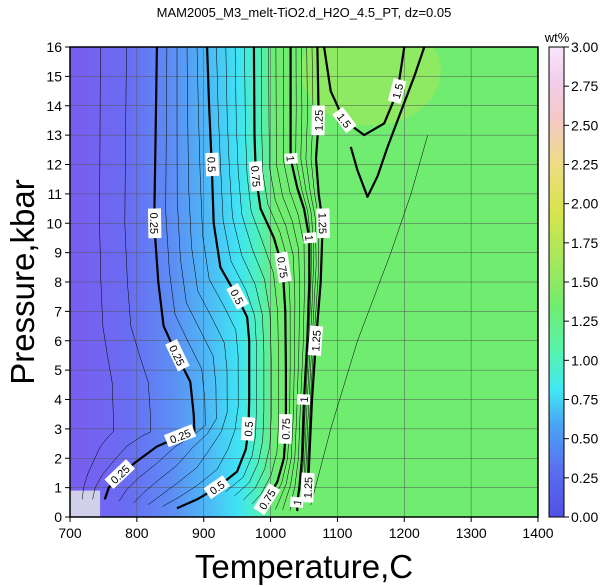 This screenshot has height=587, width=608. What do you see at coordinates (584, 360) in the screenshot?
I see `colorbar-tick-label: 1.00` at bounding box center [584, 360].